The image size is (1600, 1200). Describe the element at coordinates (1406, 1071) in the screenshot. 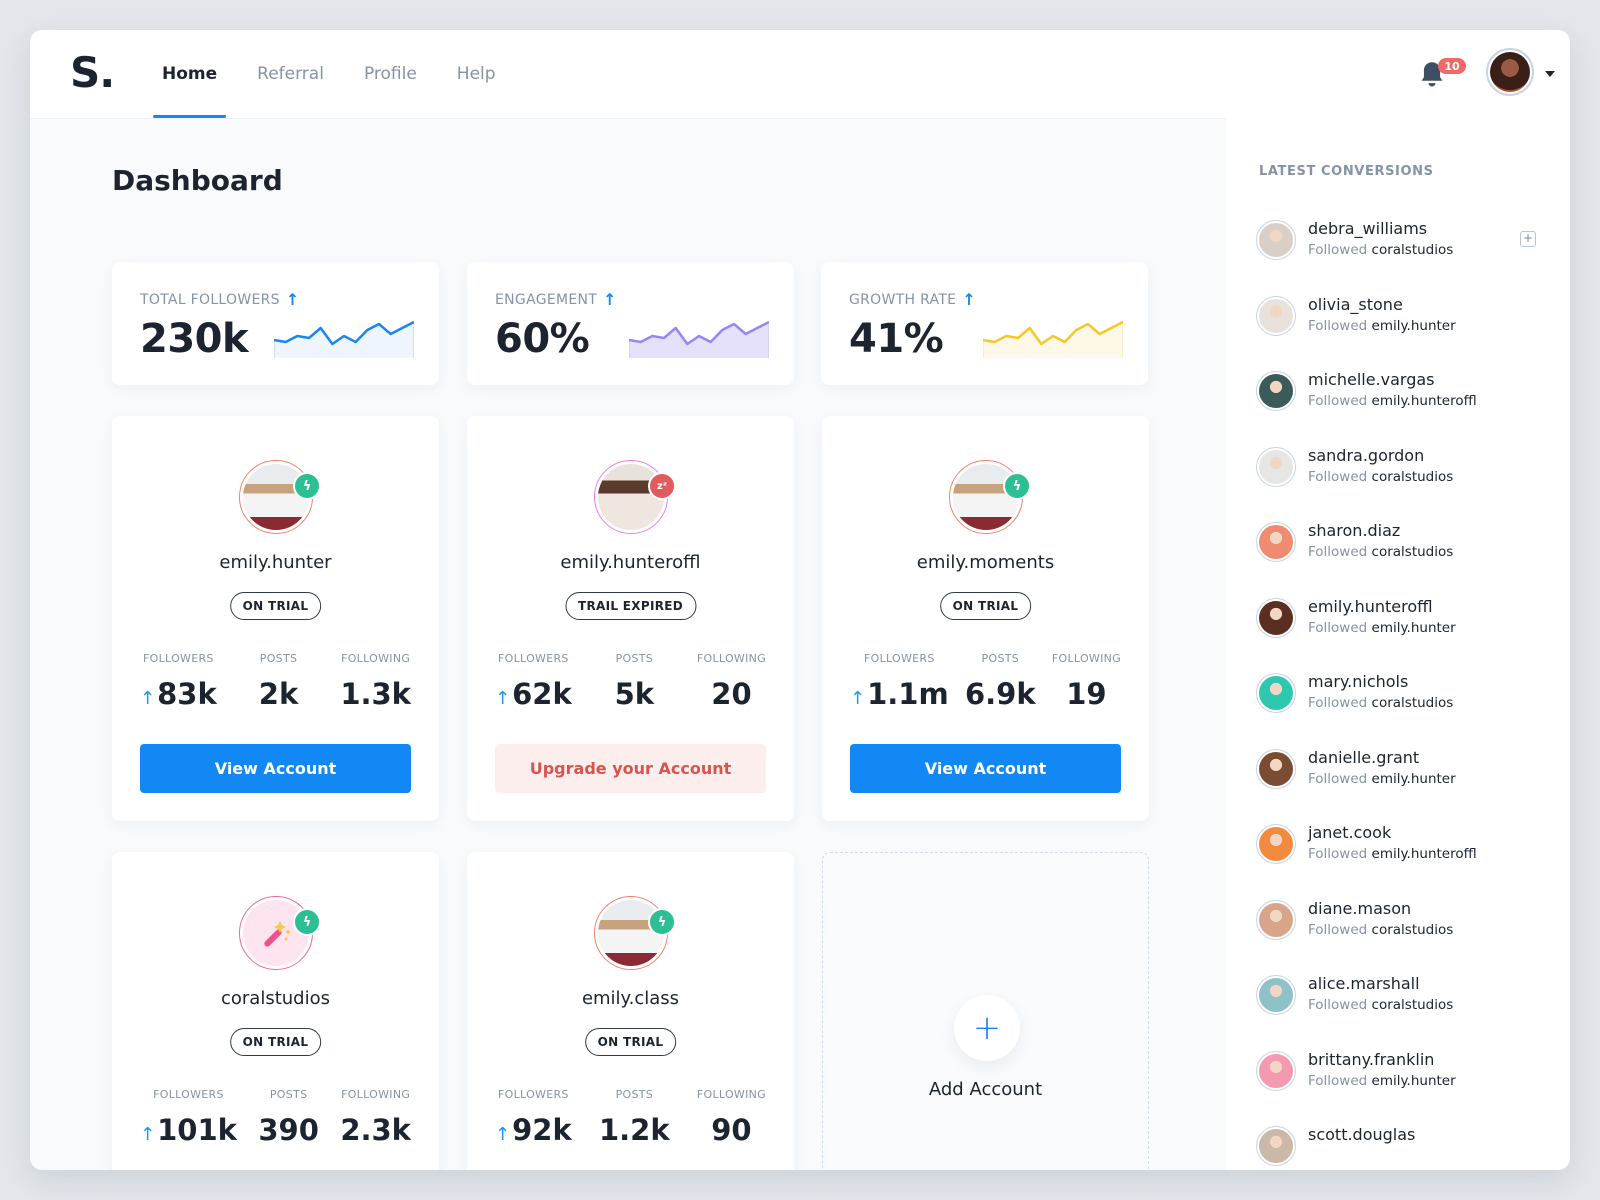

I see `list-item: brittany.franklin Followed emily.hunter` at that location.